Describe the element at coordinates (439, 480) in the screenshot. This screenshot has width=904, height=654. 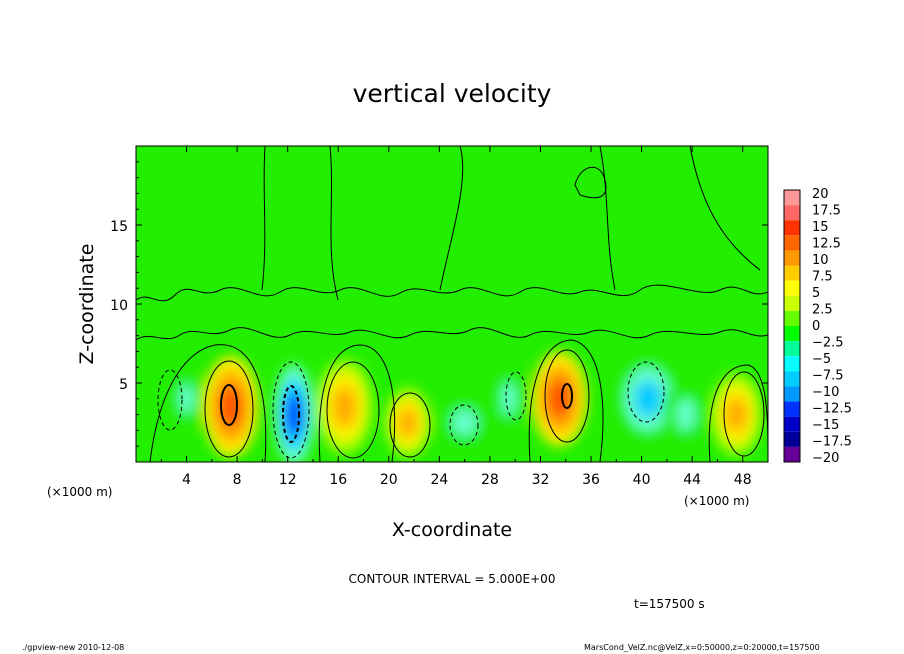
I see `x-tick-label: 24` at that location.